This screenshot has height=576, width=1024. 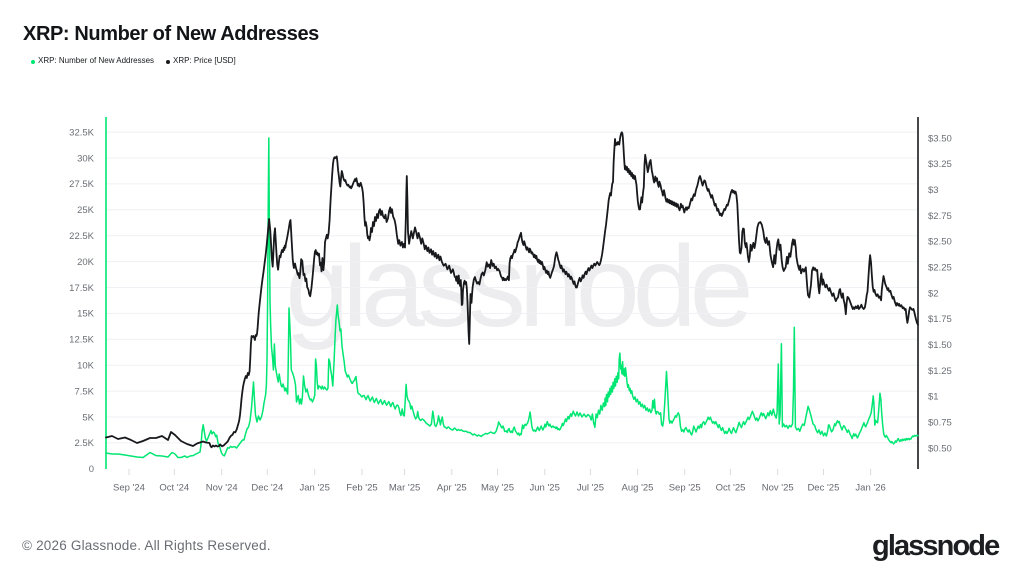 What do you see at coordinates (940, 319) in the screenshot?
I see `svg-text: $1.75` at bounding box center [940, 319].